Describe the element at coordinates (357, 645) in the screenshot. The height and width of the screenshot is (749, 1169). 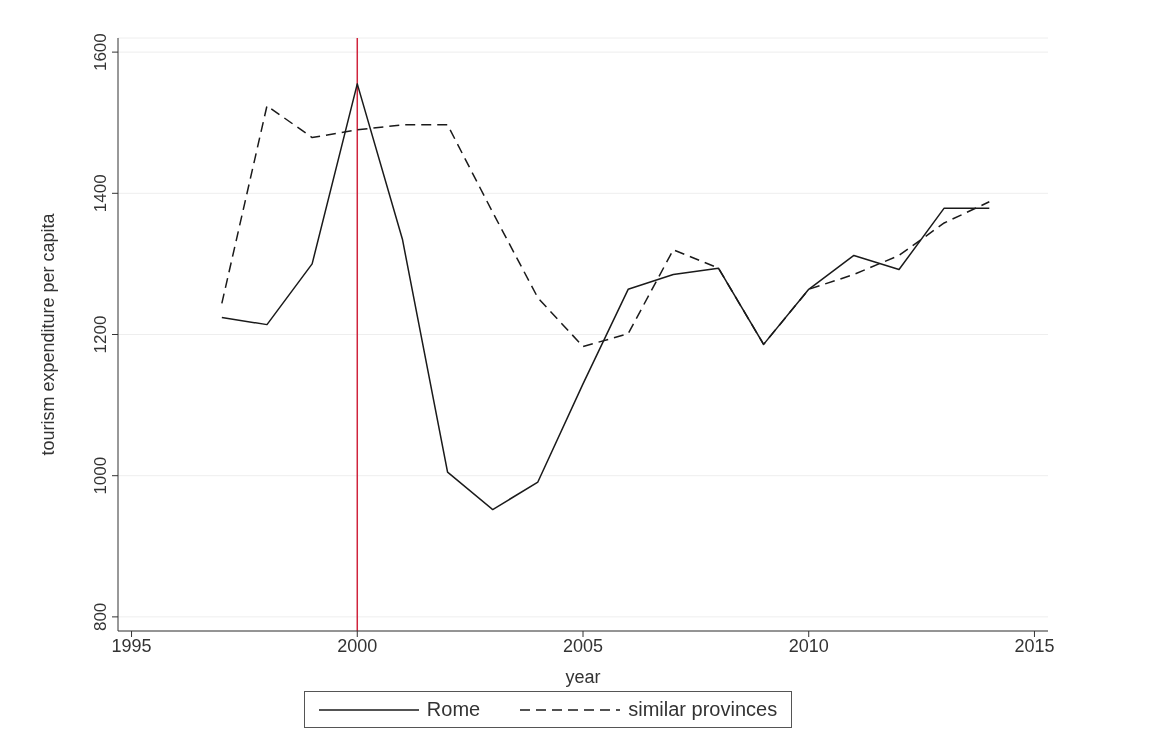
I see `x-tick-label: 2000` at that location.